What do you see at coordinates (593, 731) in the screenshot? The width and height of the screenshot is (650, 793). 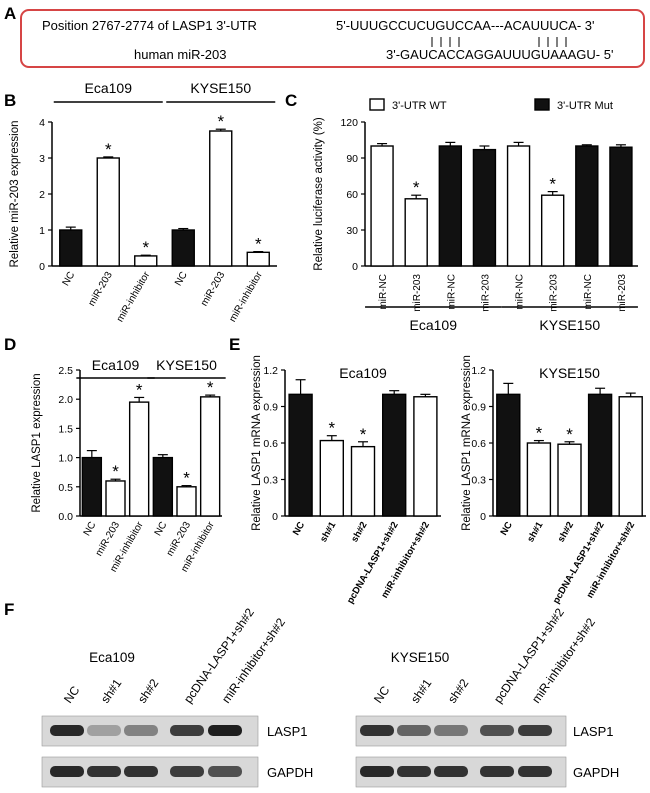 I see `protein-label: LASP1` at bounding box center [593, 731].